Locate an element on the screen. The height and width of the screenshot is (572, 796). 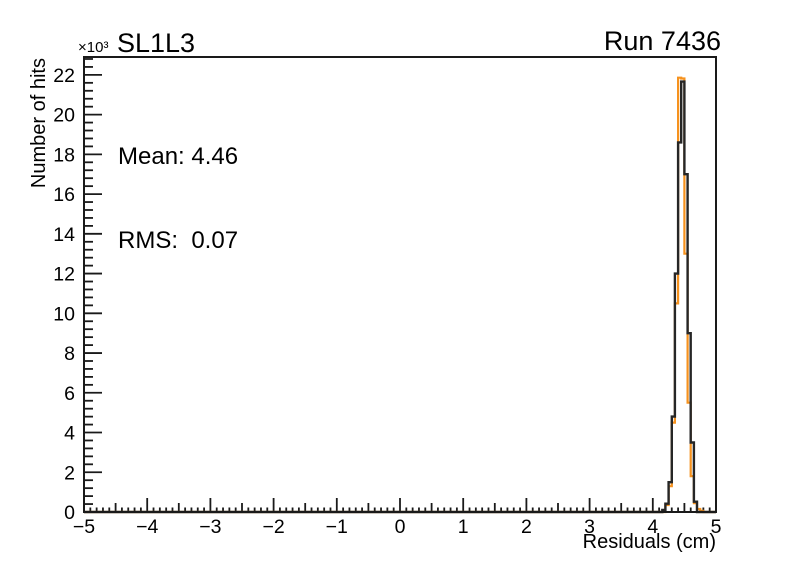
x-tick-label: 5 is located at coordinates (716, 527).